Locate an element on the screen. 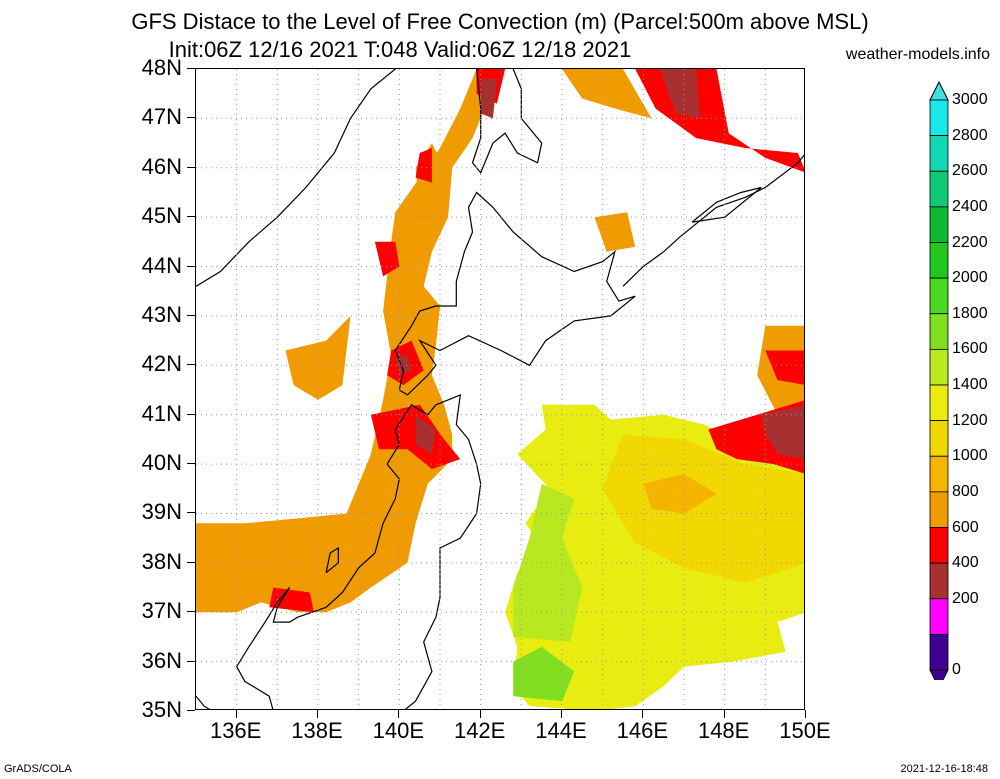 This screenshot has width=1000, height=779. latitude-label: 48N is located at coordinates (161, 67).